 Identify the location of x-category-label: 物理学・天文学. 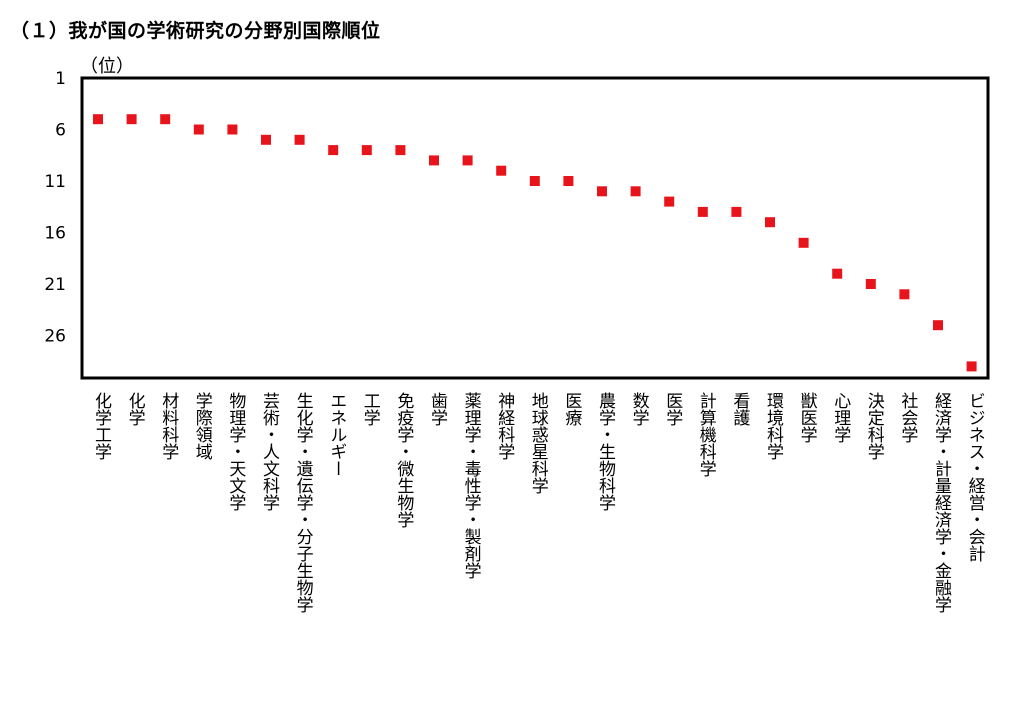
(235, 451).